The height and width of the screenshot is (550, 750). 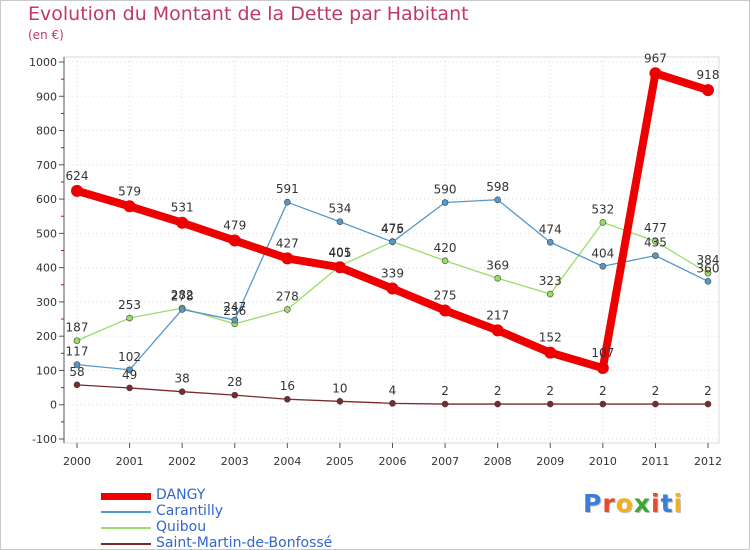 I want to click on data-label-quibou: 323, so click(x=550, y=281).